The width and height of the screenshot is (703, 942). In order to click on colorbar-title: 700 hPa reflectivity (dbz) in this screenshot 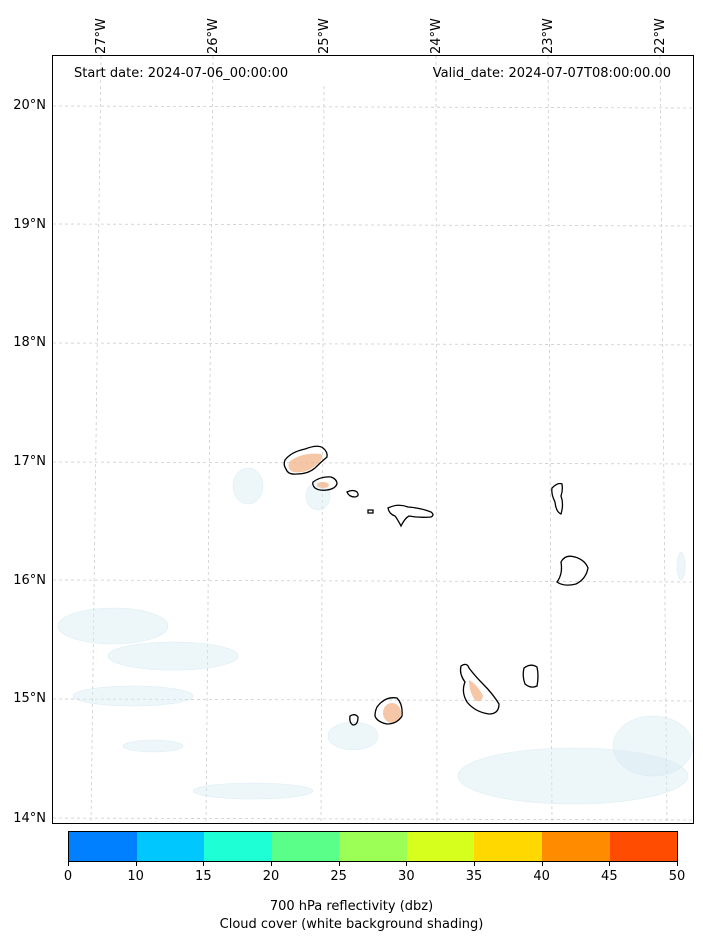, I will do `click(351, 906)`.